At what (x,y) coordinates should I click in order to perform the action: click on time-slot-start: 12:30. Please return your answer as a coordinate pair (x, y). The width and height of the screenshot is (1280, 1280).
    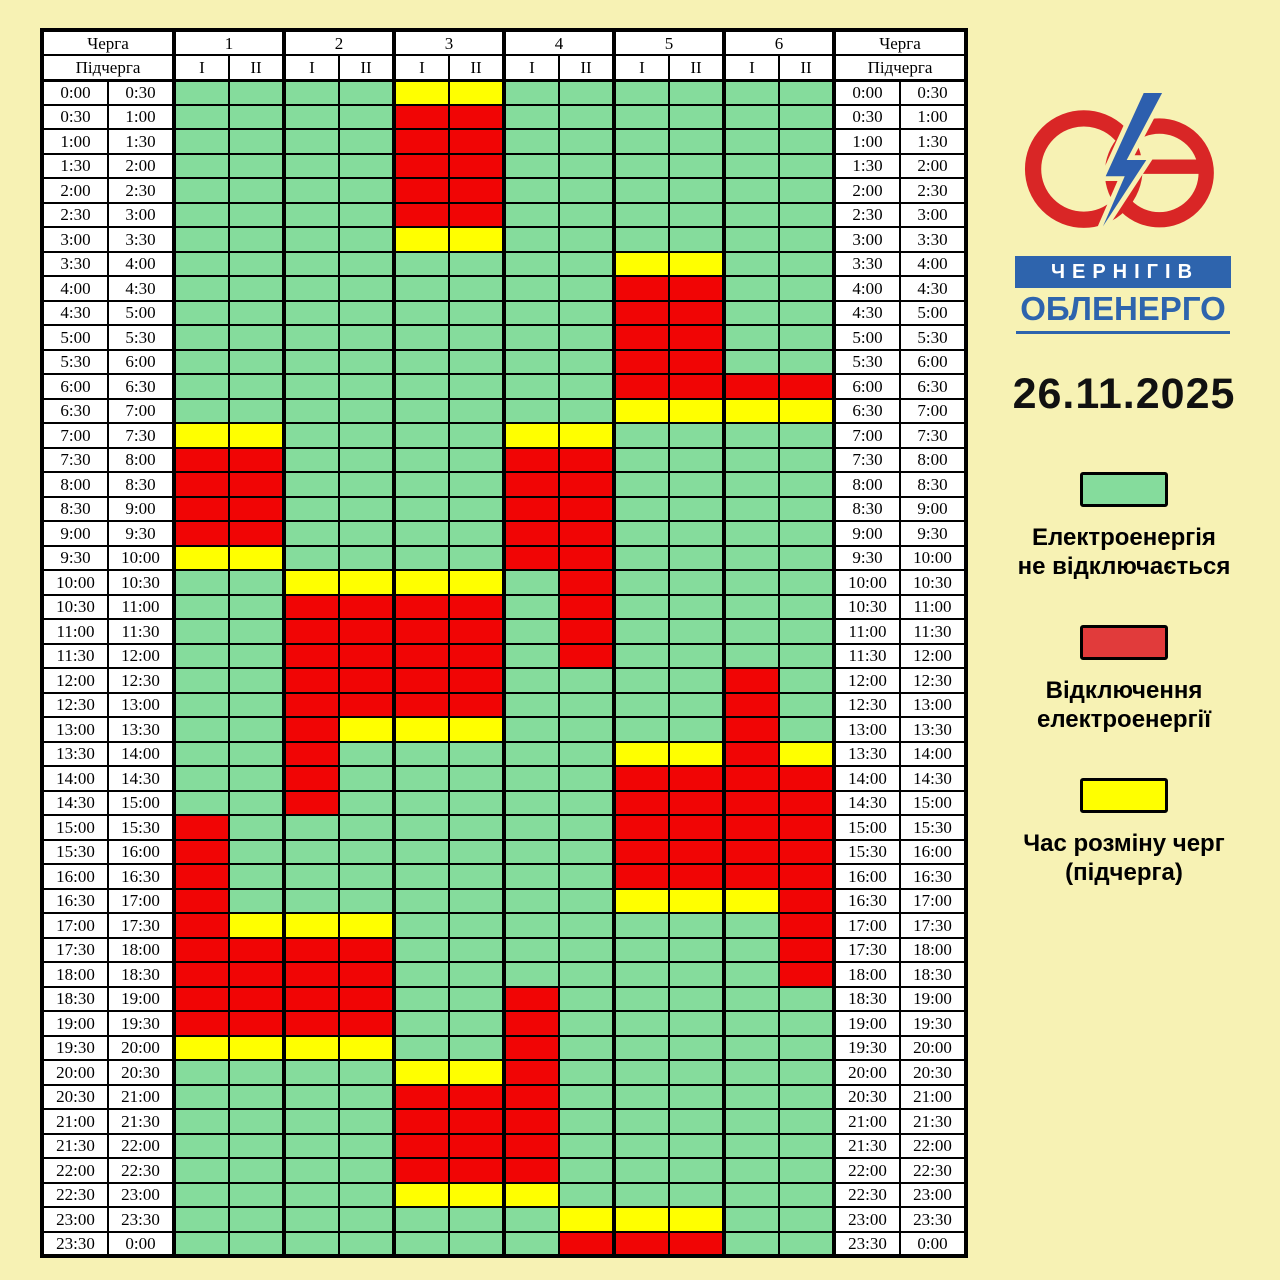
    Looking at the image, I should click on (866, 704).